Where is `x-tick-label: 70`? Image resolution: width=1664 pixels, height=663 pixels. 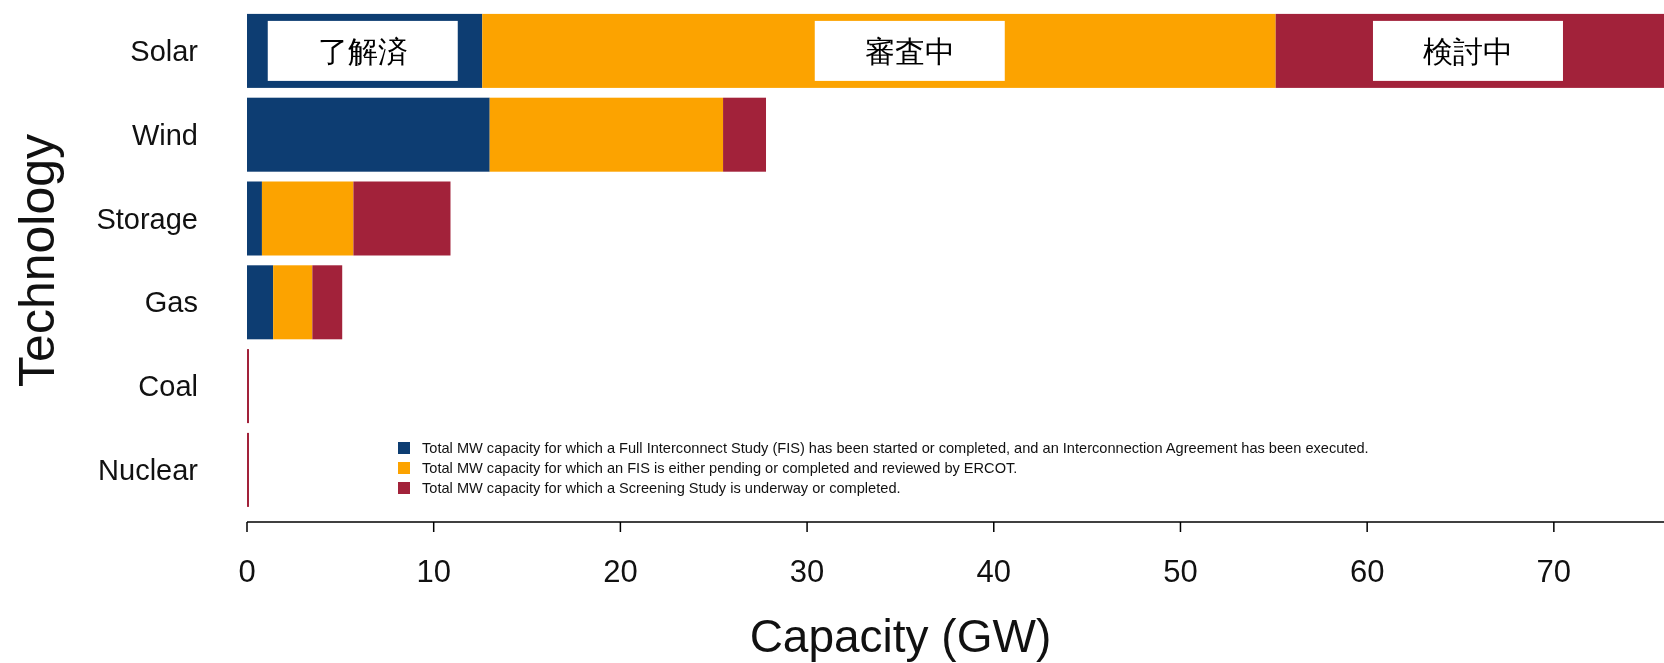 x-tick-label: 70 is located at coordinates (1554, 571).